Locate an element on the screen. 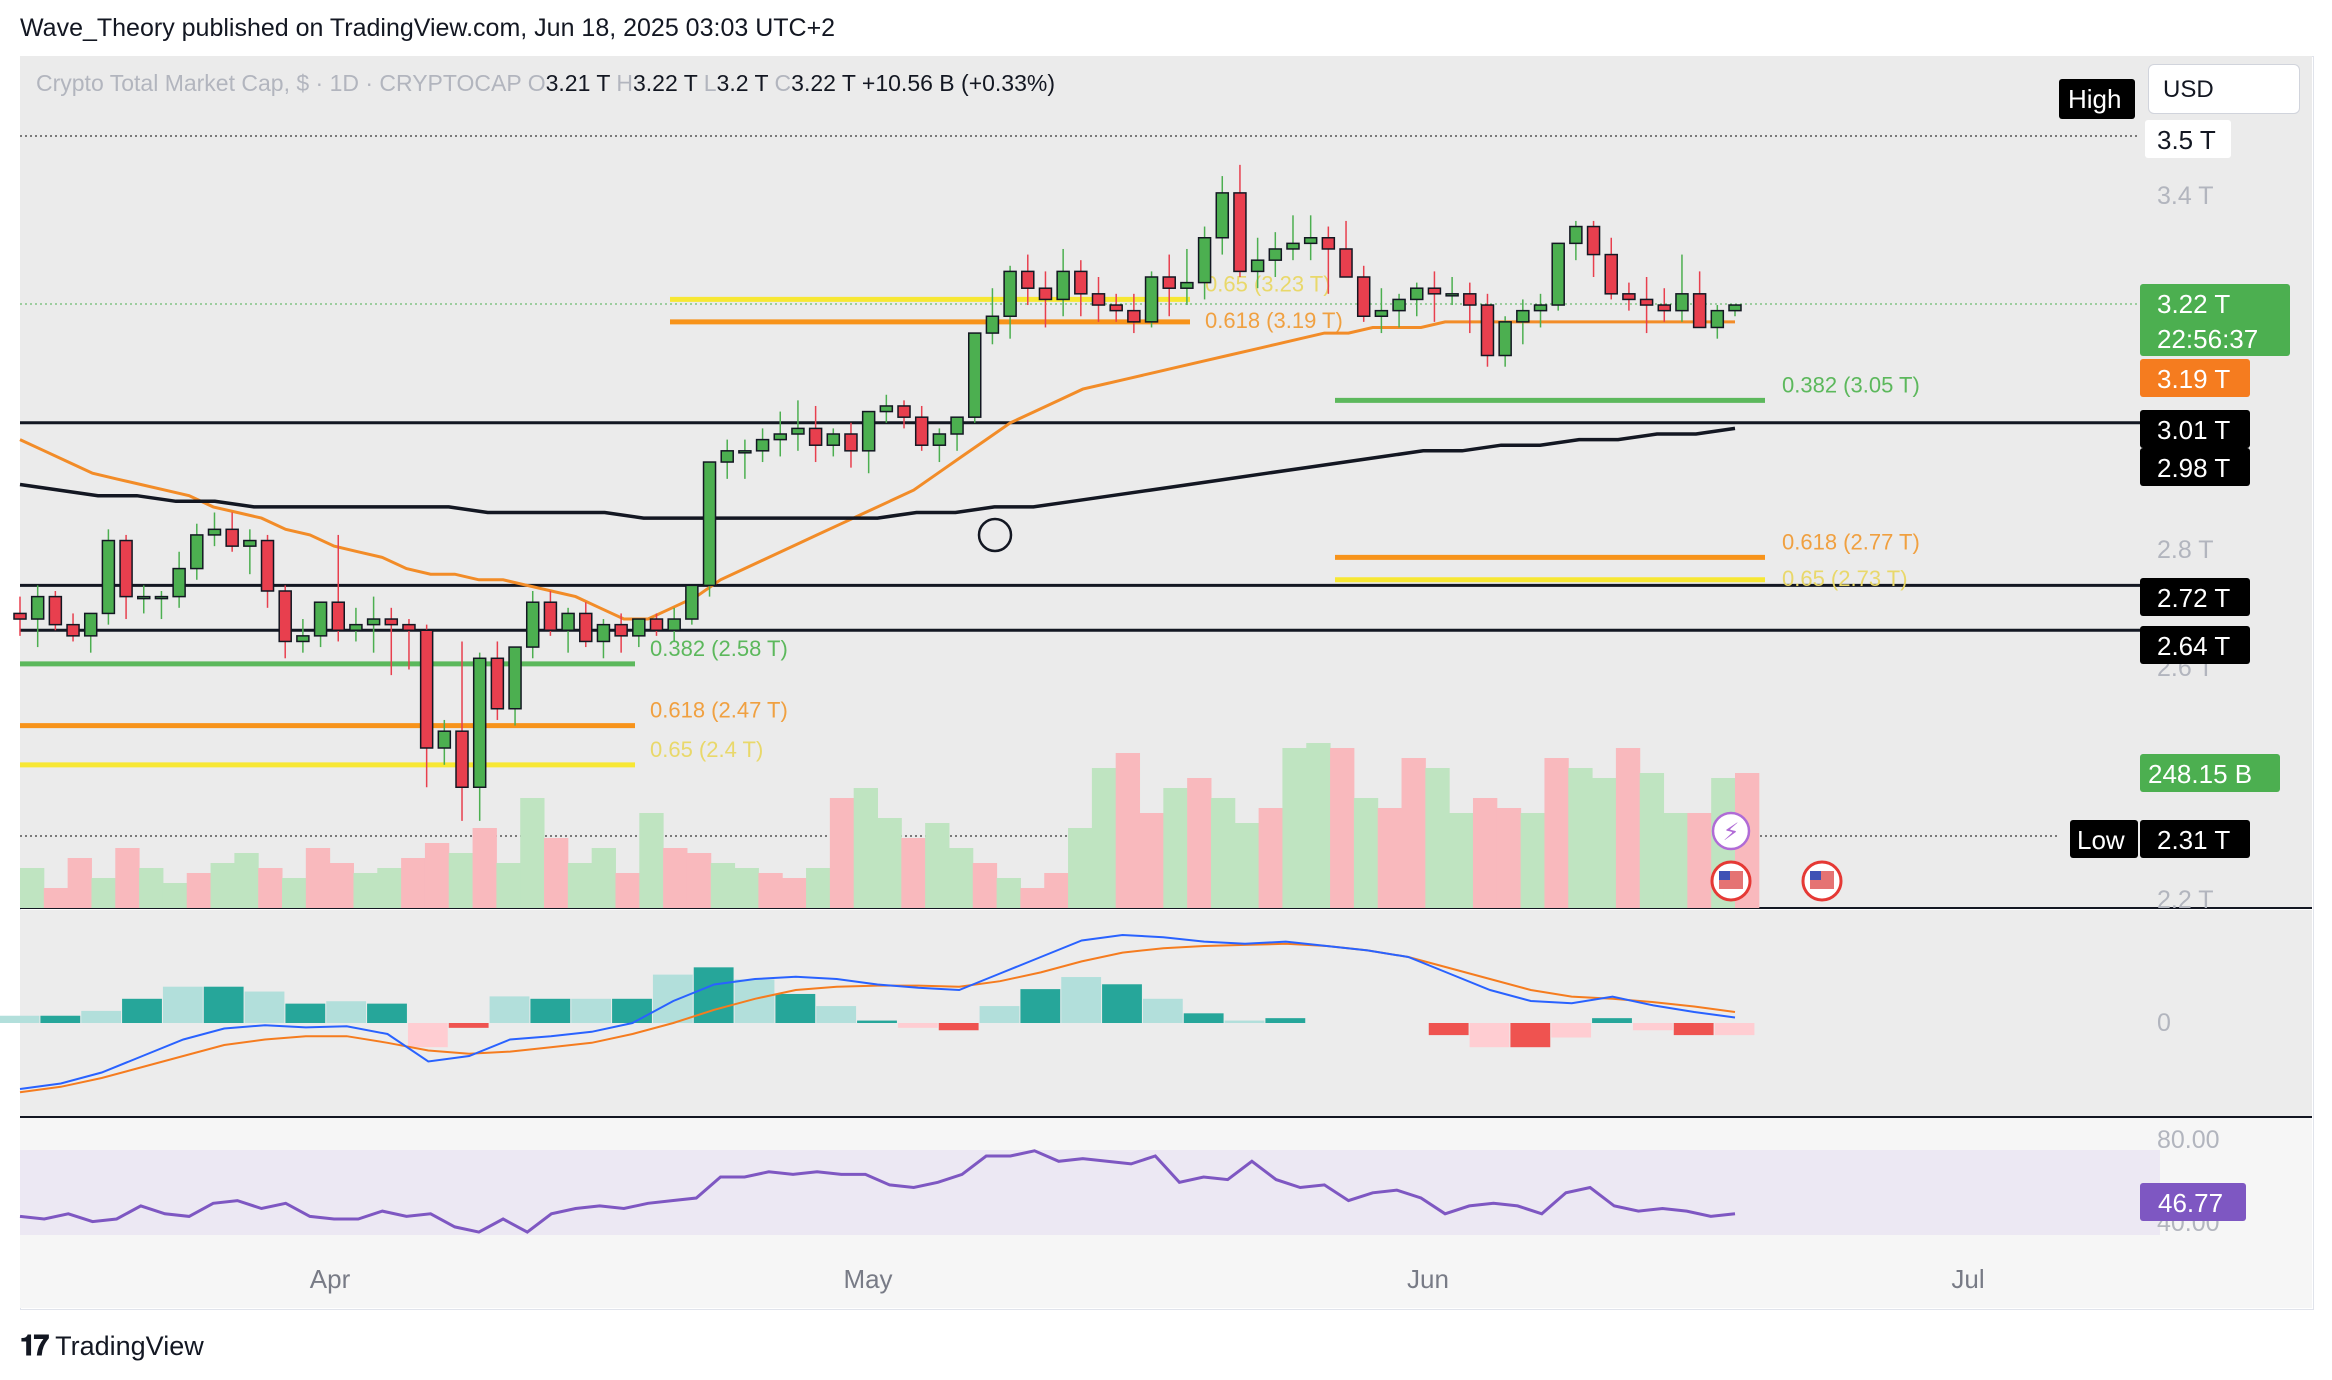 The height and width of the screenshot is (1380, 2332). legend-o-label: O is located at coordinates (536, 83).